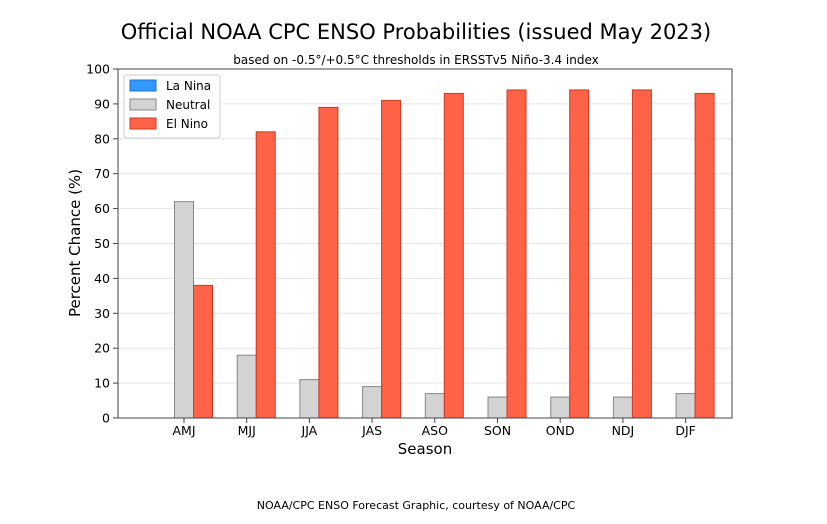 This screenshot has height=524, width=827. Describe the element at coordinates (102, 103) in the screenshot. I see `y-tick-label-90: 90` at that location.